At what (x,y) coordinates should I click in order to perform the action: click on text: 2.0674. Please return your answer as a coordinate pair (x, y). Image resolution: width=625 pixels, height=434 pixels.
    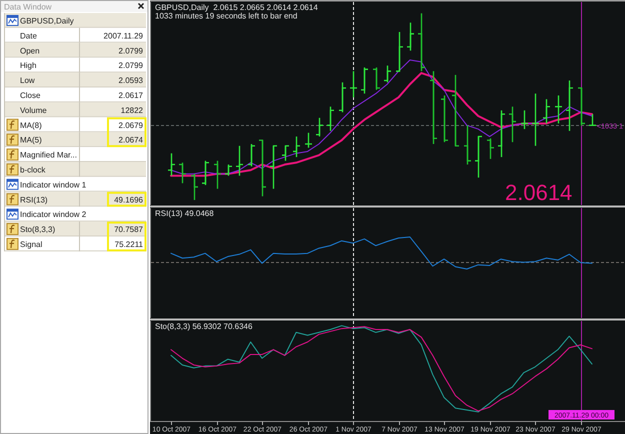
    Looking at the image, I should click on (130, 140).